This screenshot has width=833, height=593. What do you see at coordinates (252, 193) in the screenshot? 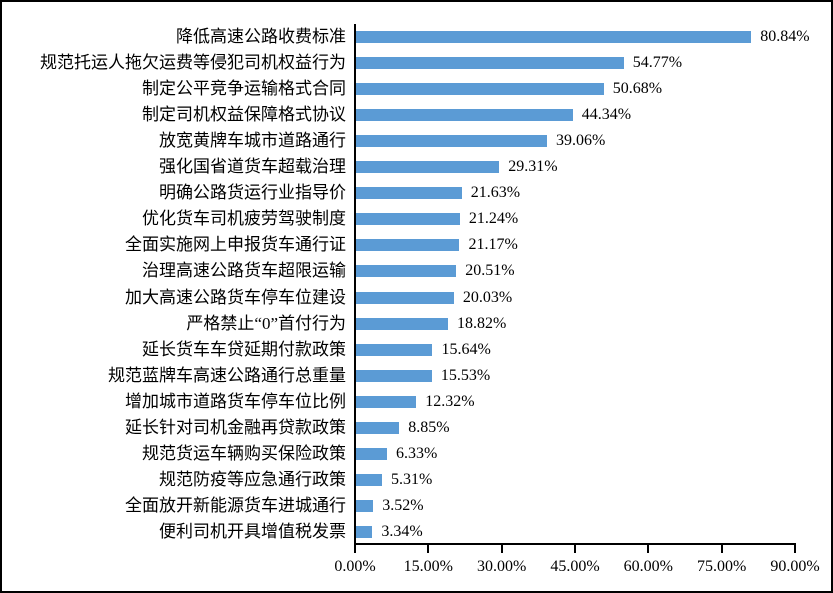
I see `category-label: 明确公路货运行业指导价` at bounding box center [252, 193].